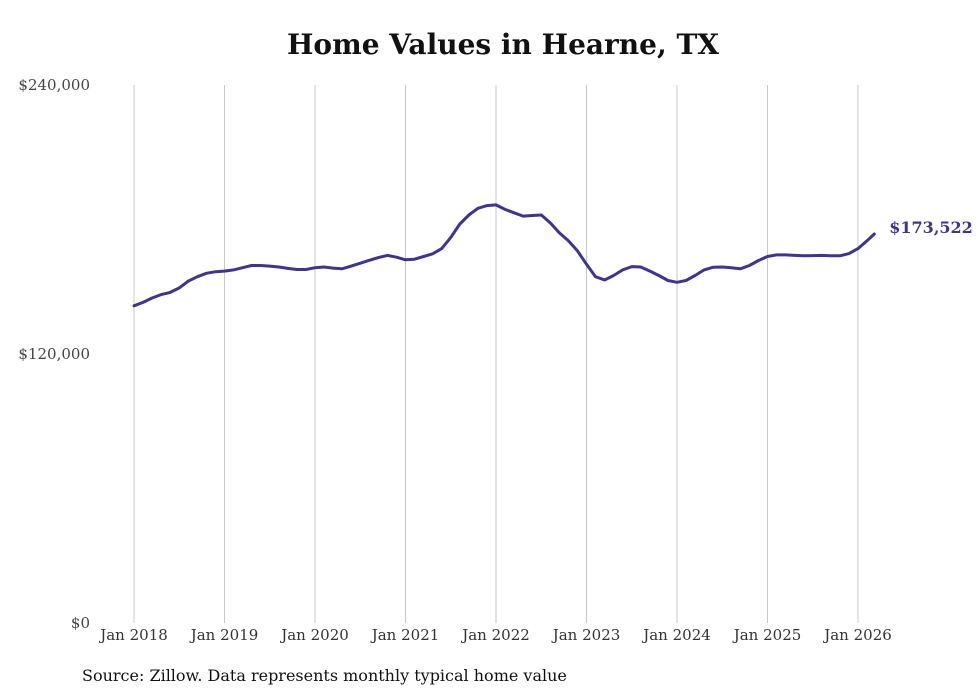 The height and width of the screenshot is (699, 980). What do you see at coordinates (586, 635) in the screenshot?
I see `x-tick-label: Jan 2023` at bounding box center [586, 635].